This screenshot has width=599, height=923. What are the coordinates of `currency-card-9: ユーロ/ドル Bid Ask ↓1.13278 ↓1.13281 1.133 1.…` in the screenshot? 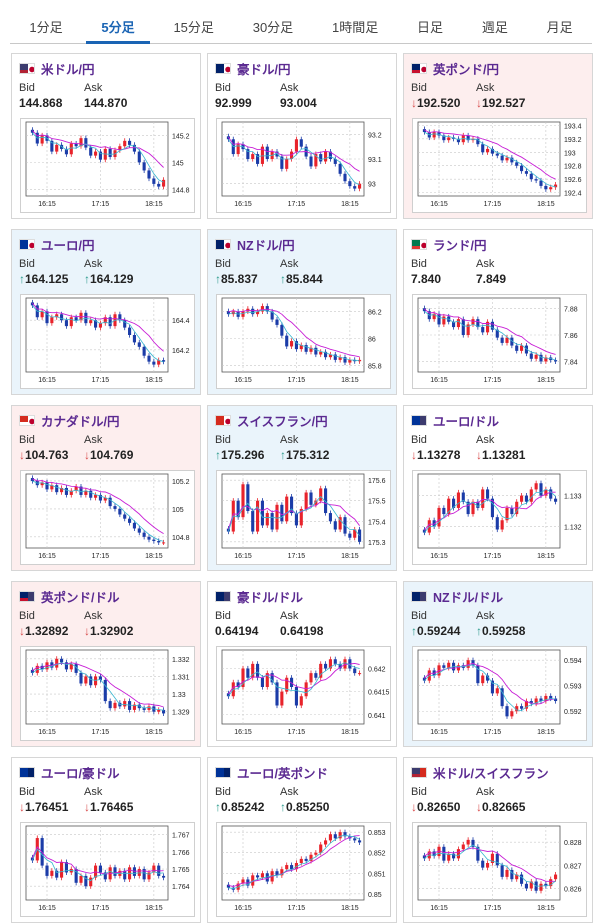 It's located at (498, 488).